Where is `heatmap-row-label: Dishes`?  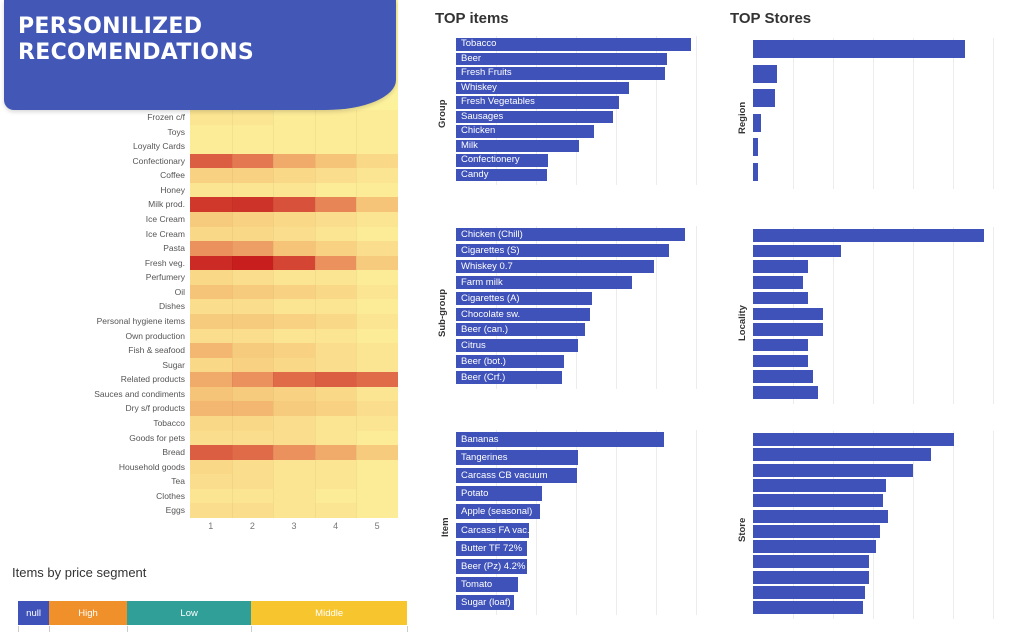 heatmap-row-label: Dishes is located at coordinates (172, 306).